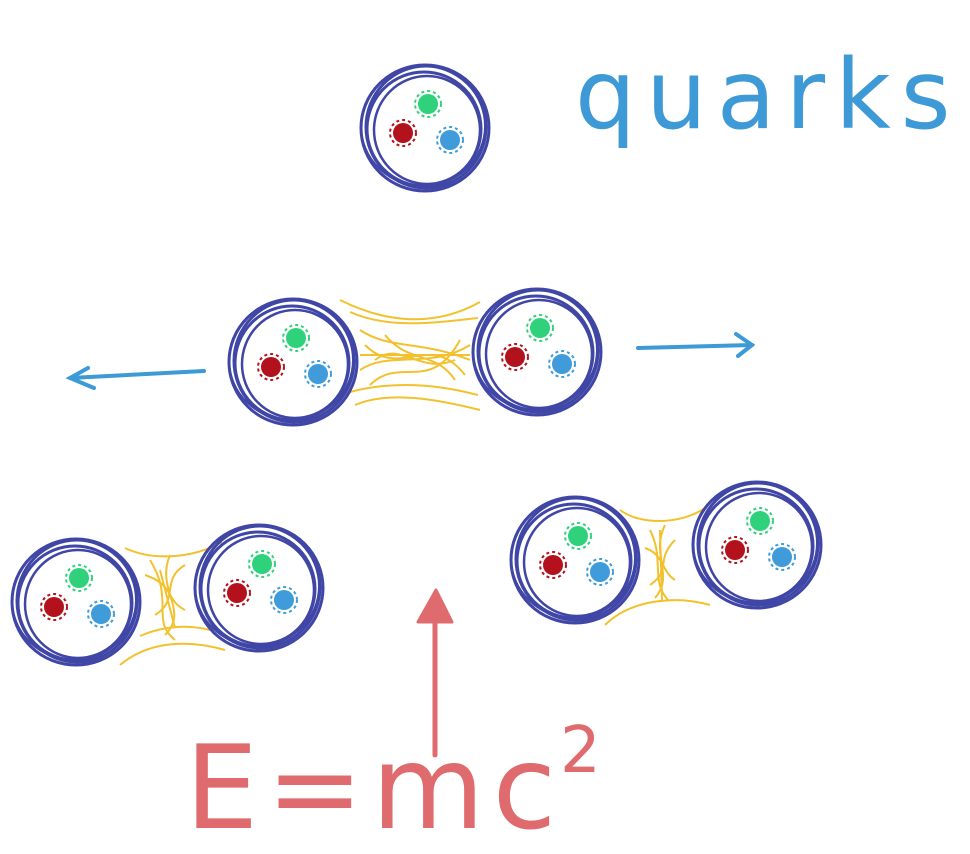 The height and width of the screenshot is (854, 970). What do you see at coordinates (580, 751) in the screenshot?
I see `equation-superscript: 2` at bounding box center [580, 751].